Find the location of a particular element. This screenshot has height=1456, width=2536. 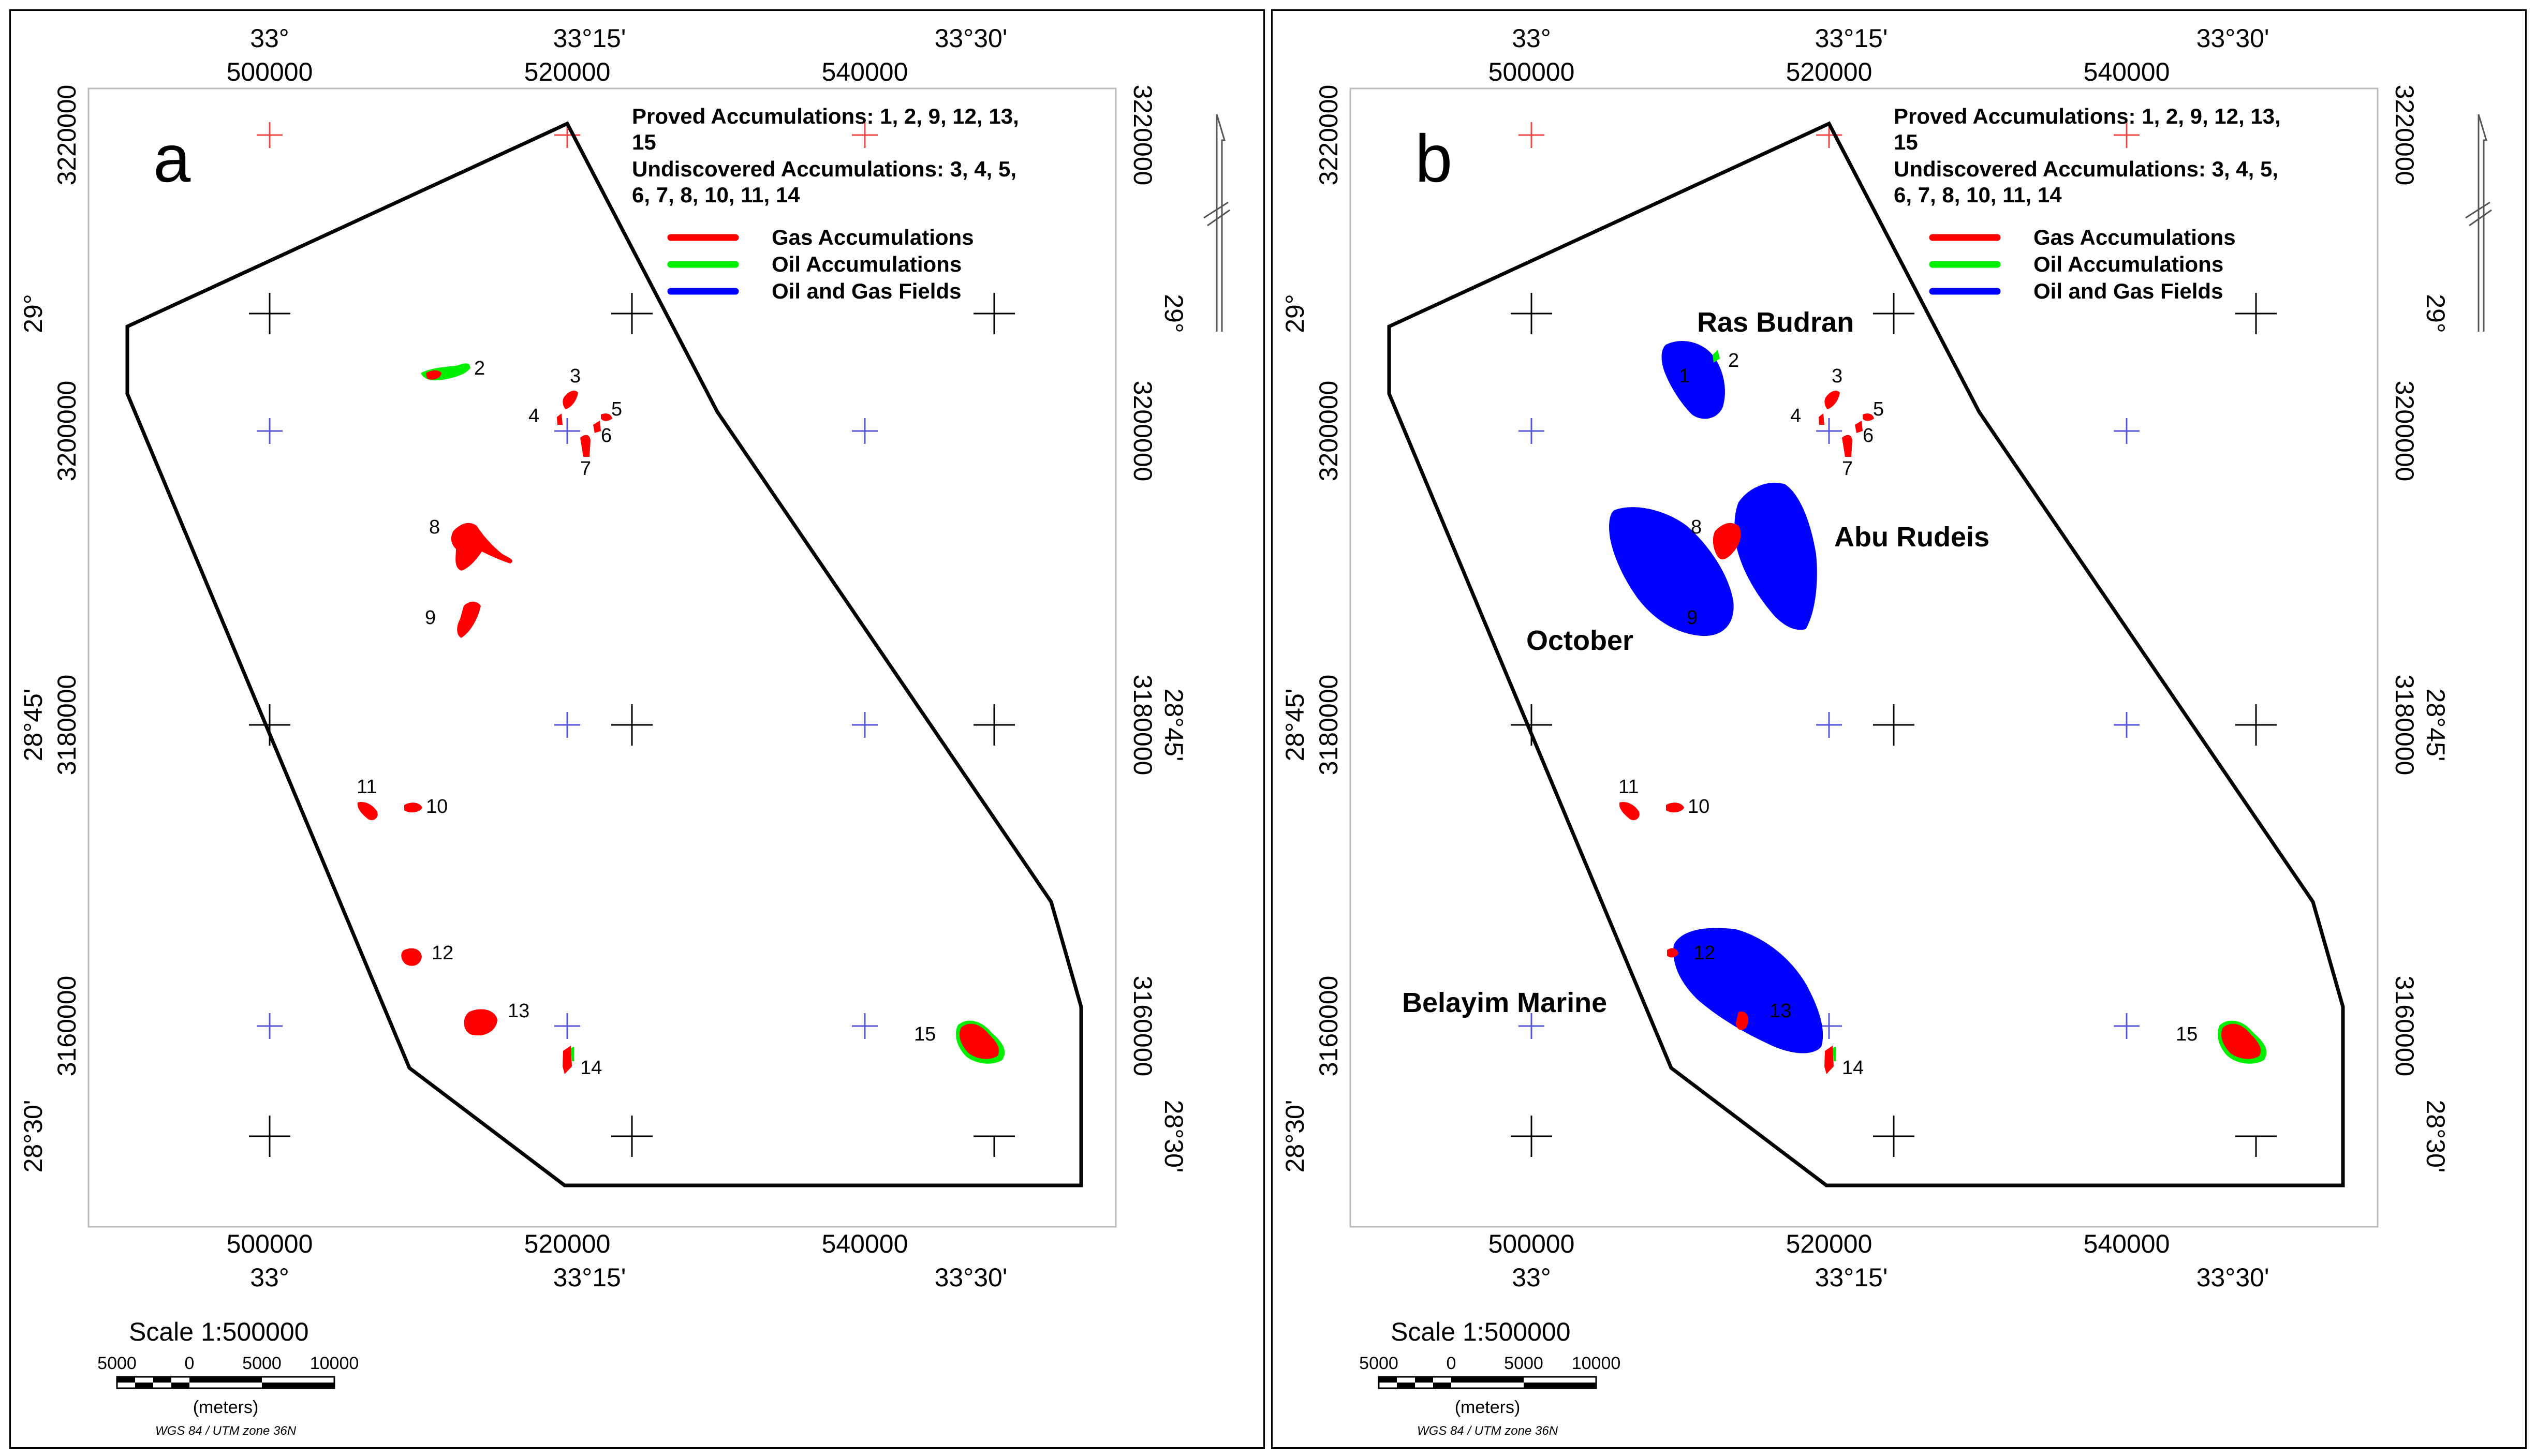

scale-tick-2: 5000 is located at coordinates (262, 1363).